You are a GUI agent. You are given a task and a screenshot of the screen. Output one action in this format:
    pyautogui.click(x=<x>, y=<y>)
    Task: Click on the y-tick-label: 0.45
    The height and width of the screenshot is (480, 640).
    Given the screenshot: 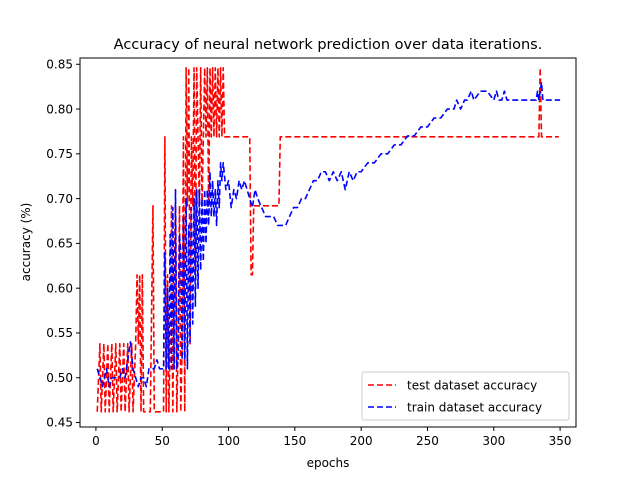 What is the action you would take?
    pyautogui.click(x=59, y=423)
    